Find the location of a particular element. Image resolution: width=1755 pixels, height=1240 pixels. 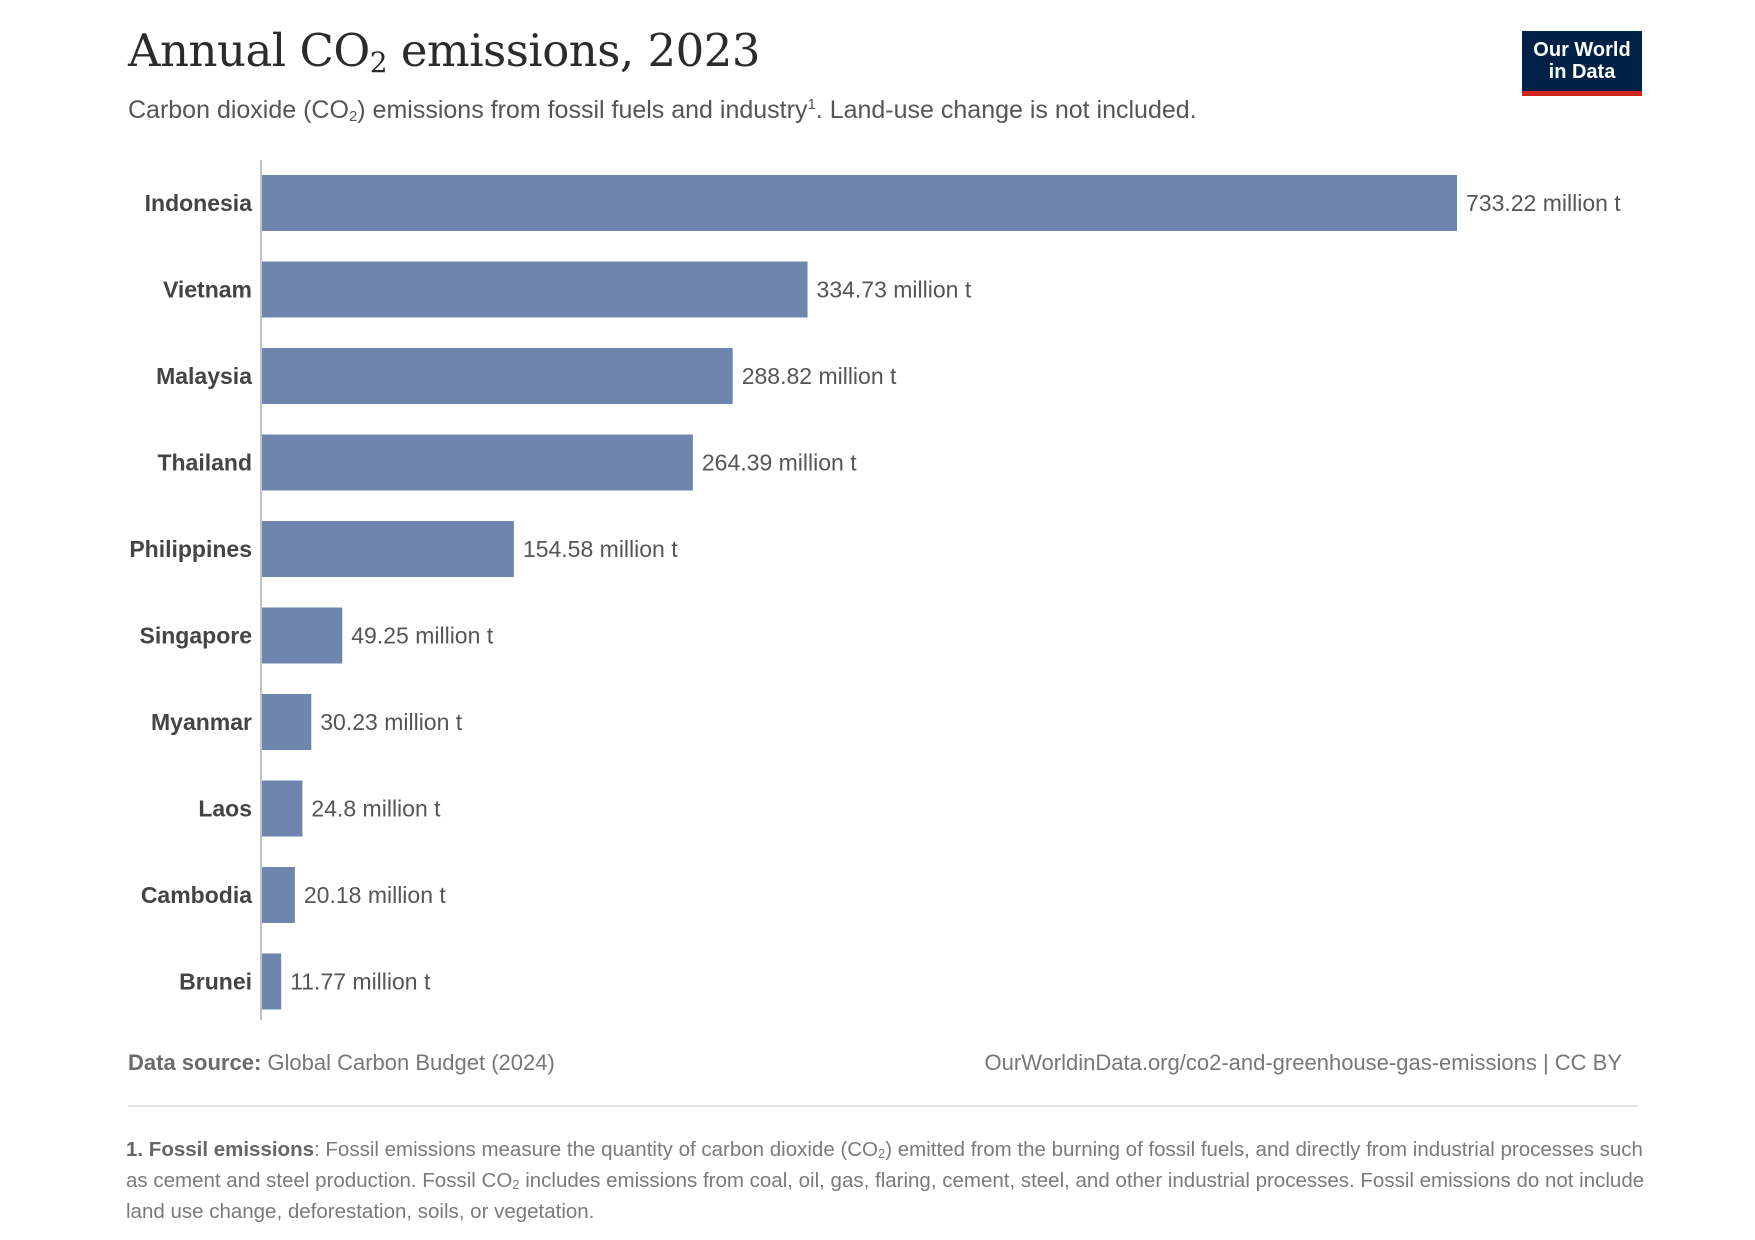

value-label: 11.77 million t is located at coordinates (360, 982).